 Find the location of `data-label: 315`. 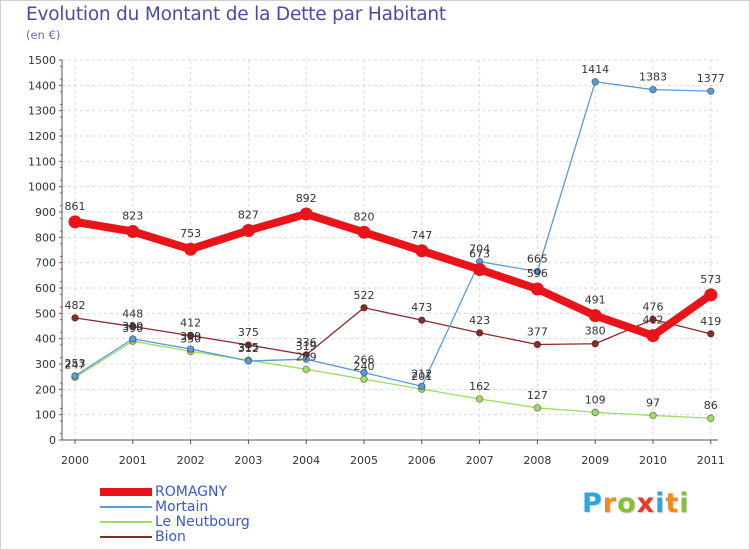

data-label: 315 is located at coordinates (248, 347).